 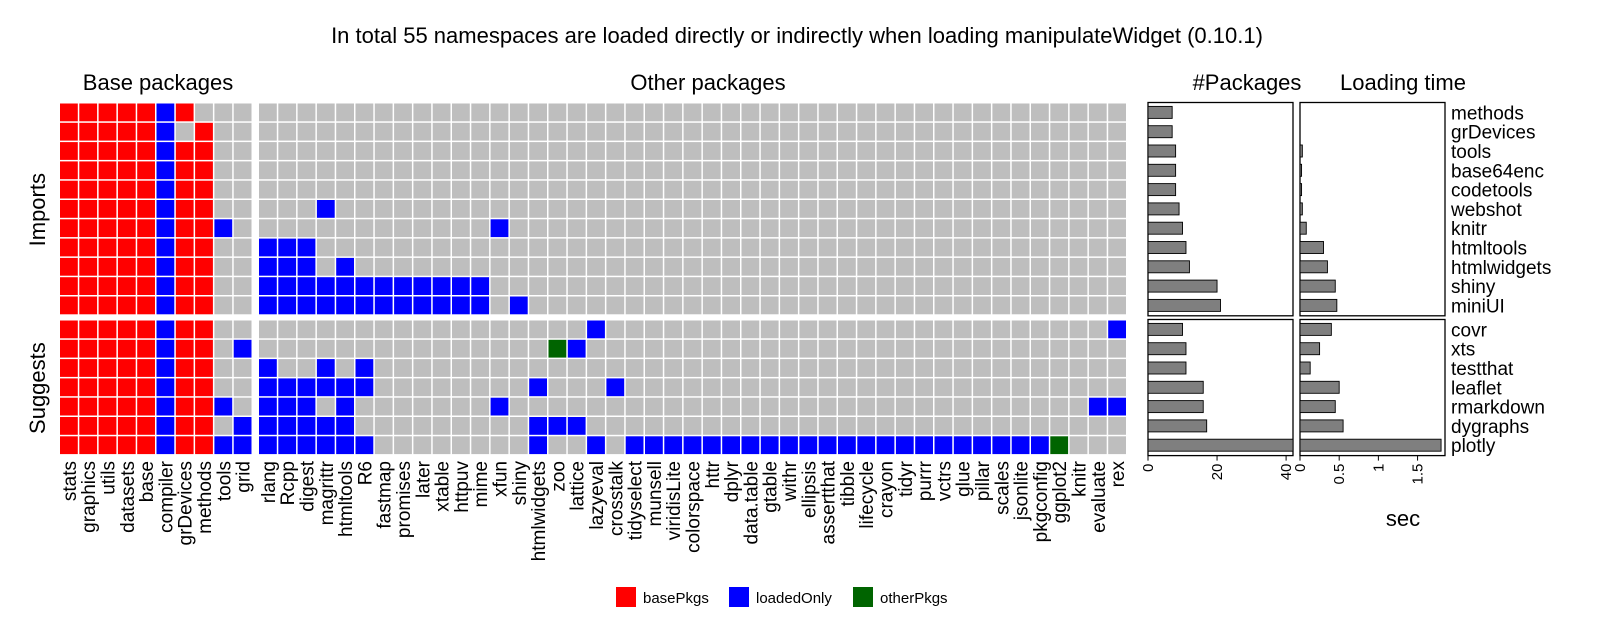 I want to click on cell-miniUI-xtable, so click(x=441, y=305).